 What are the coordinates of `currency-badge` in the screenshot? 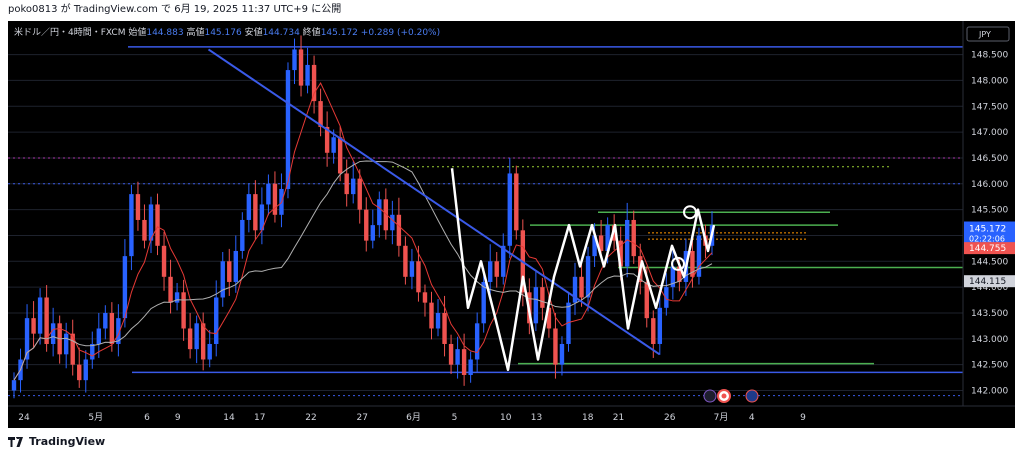 It's located at (988, 34).